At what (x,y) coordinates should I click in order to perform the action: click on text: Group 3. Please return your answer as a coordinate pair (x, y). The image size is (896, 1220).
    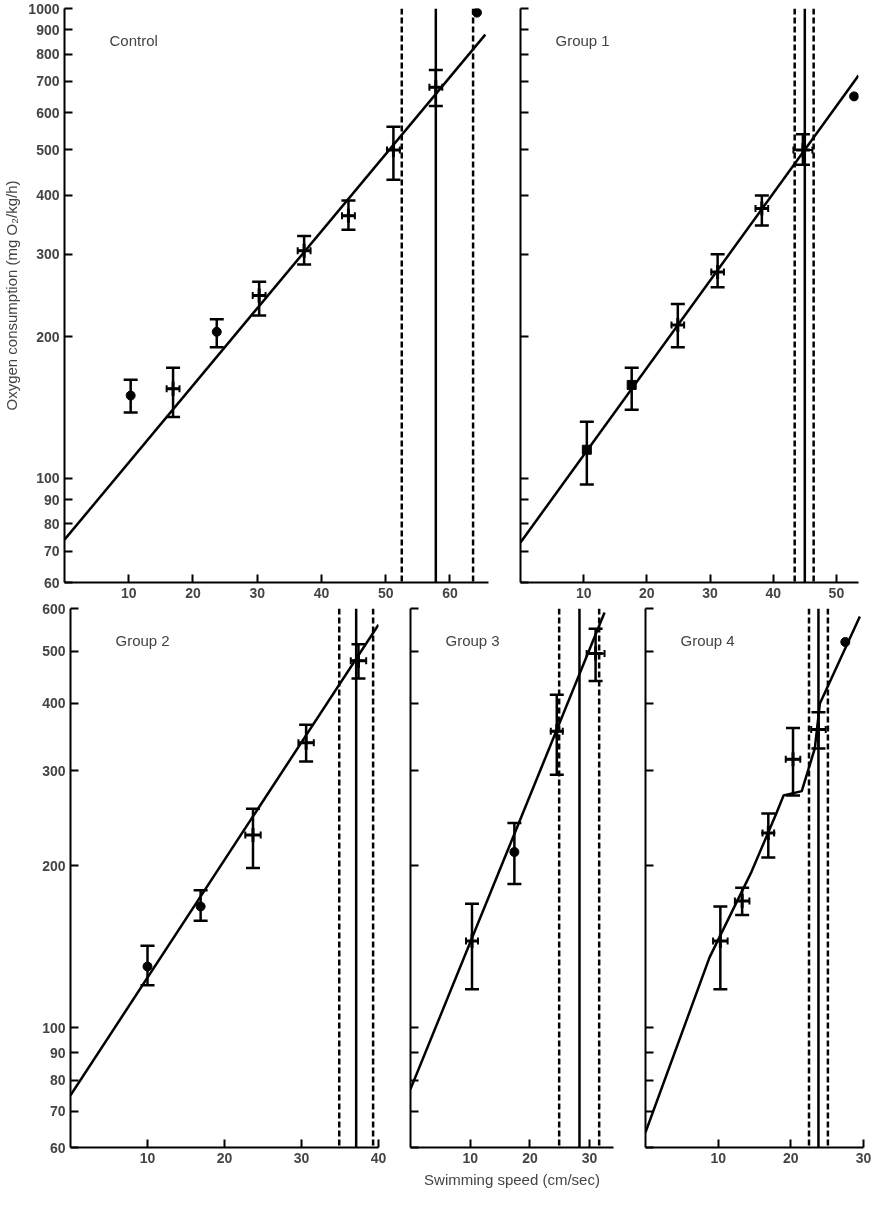
    Looking at the image, I should click on (472, 640).